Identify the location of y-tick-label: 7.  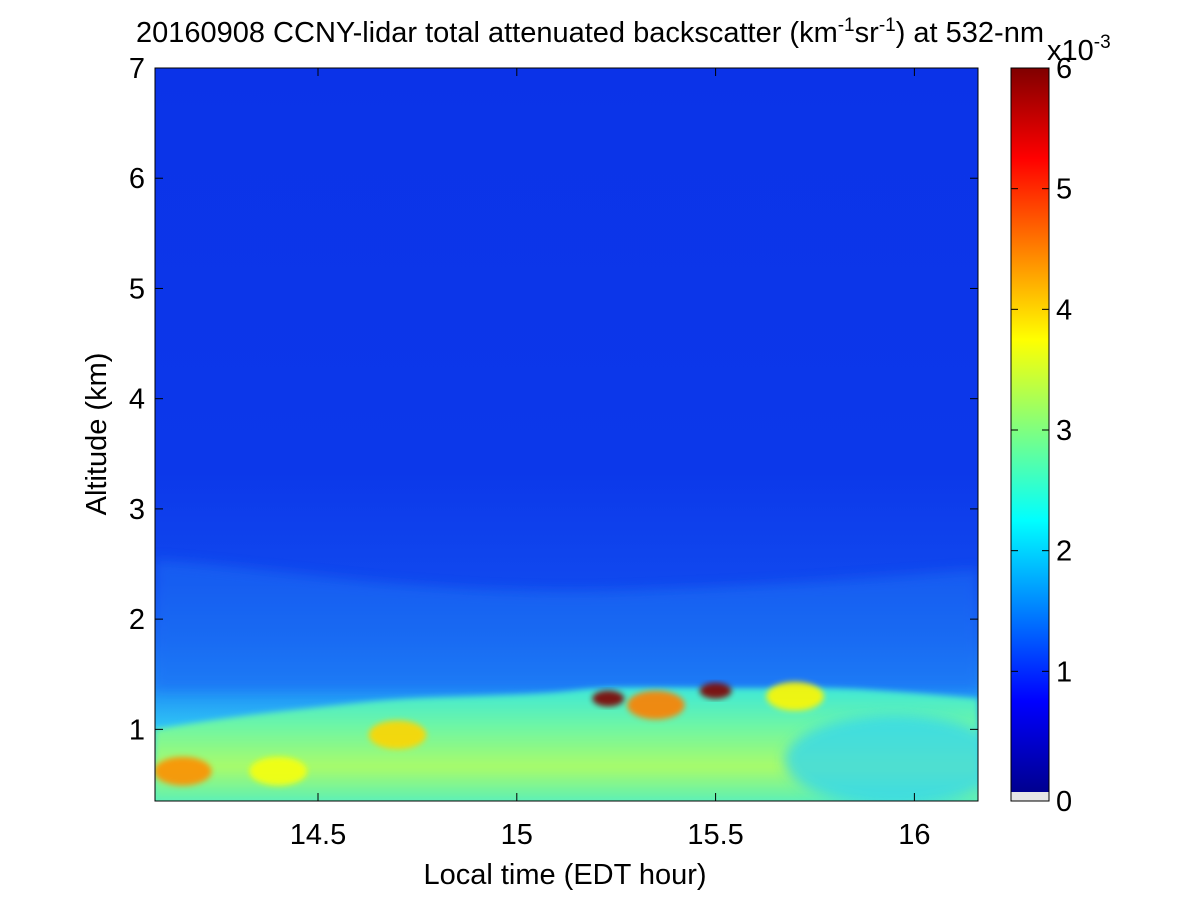
(137, 69).